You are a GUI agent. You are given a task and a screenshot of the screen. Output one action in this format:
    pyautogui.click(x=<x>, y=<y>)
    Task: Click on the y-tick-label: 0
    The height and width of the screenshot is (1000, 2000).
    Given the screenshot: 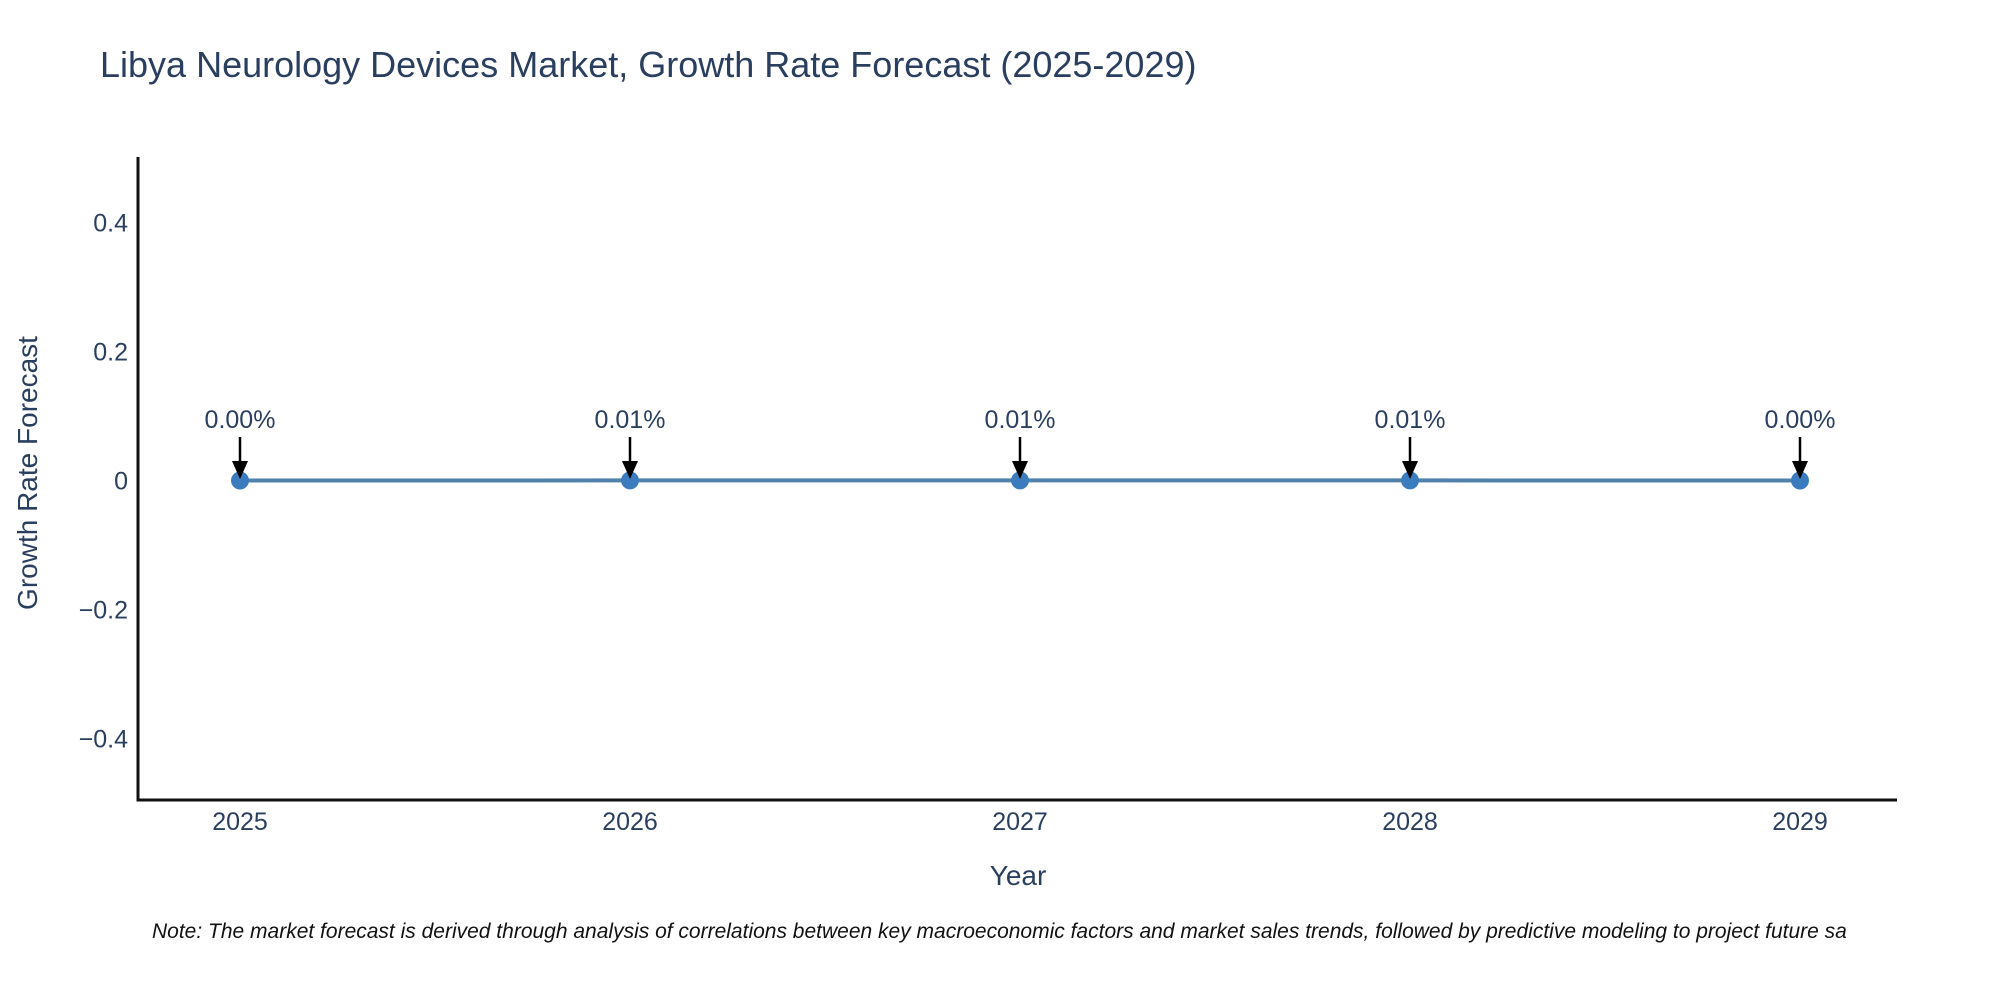 What is the action you would take?
    pyautogui.click(x=121, y=482)
    